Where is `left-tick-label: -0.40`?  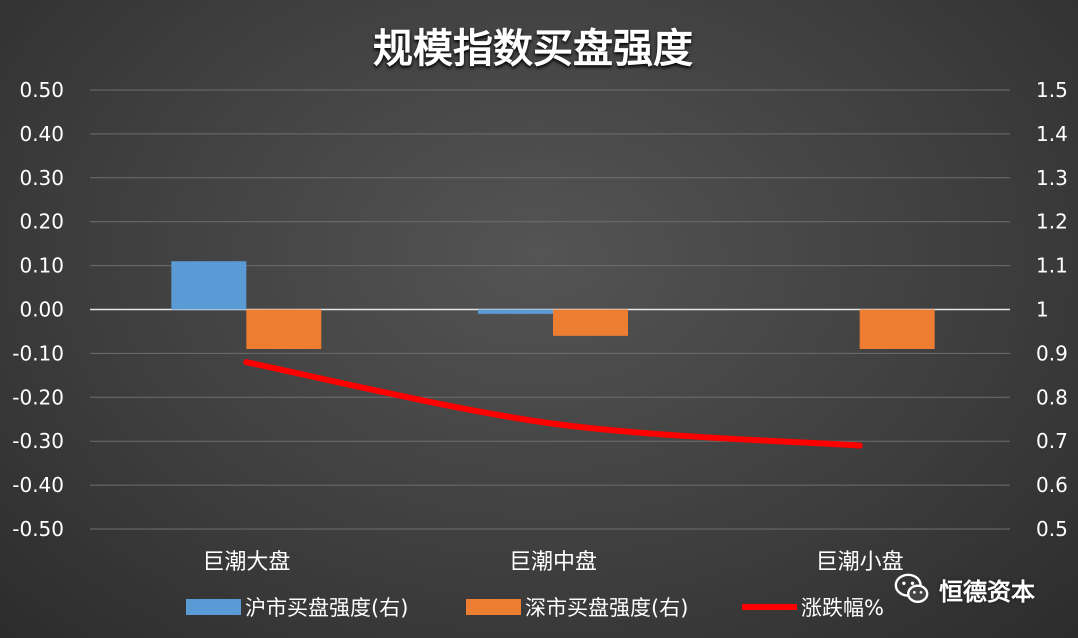 left-tick-label: -0.40 is located at coordinates (38, 485).